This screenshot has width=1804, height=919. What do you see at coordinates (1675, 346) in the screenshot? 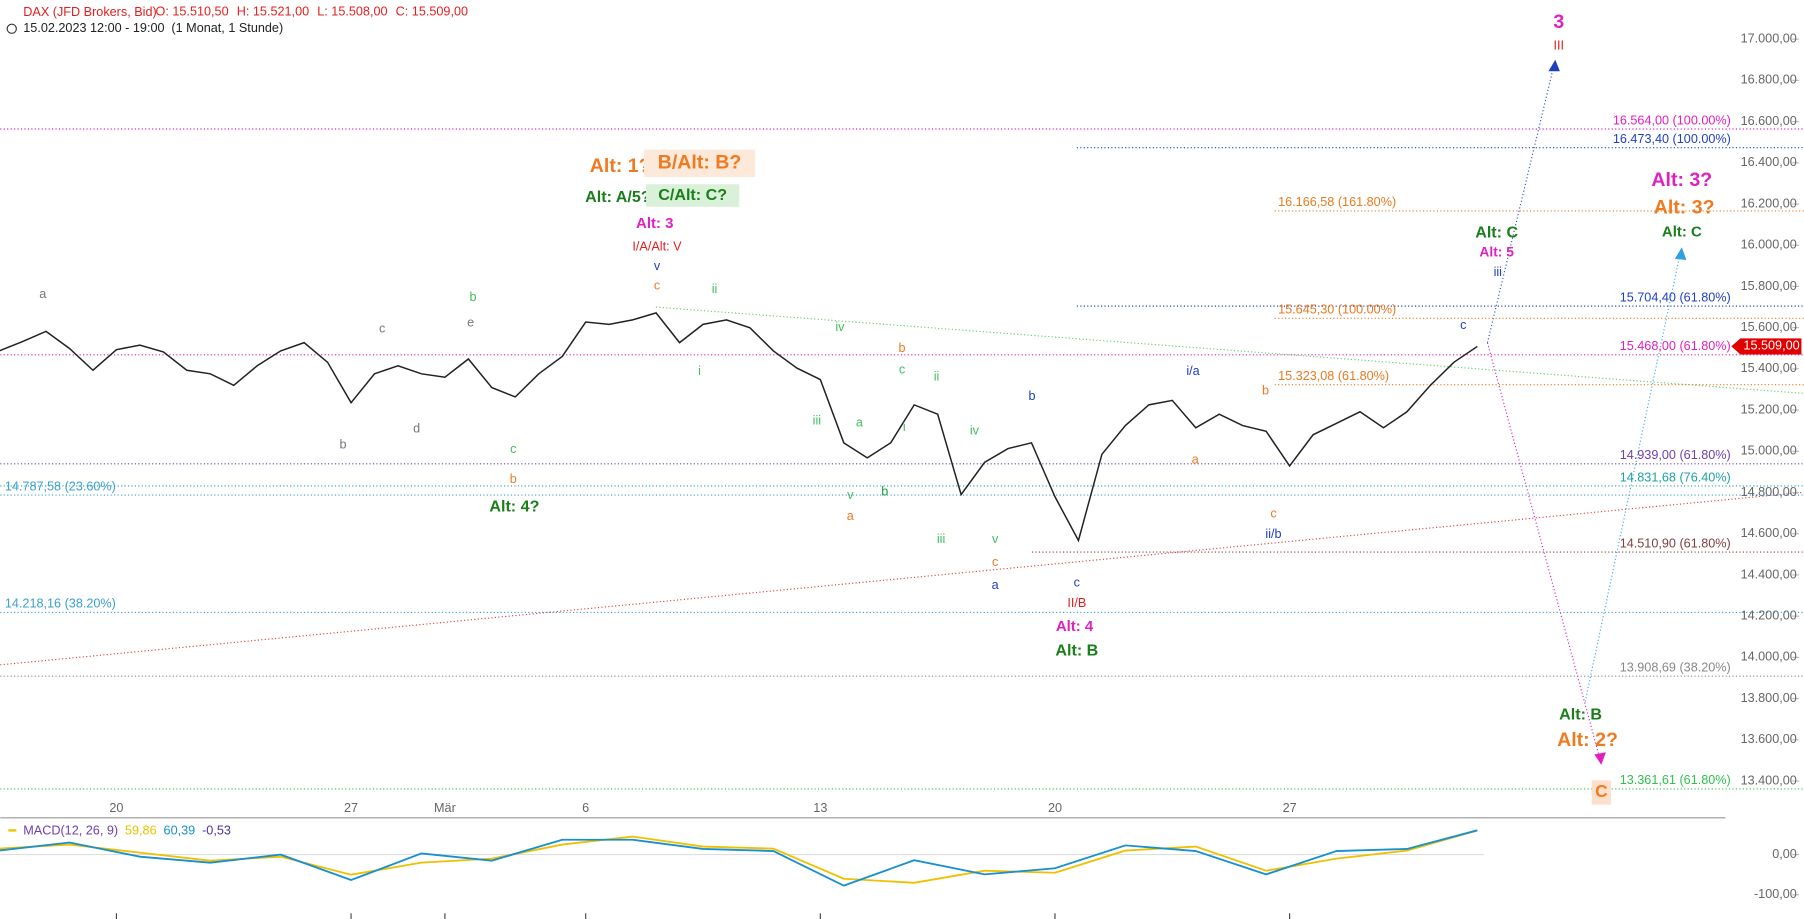
I see `fib-label: 15.468,00 (61.80%)` at bounding box center [1675, 346].